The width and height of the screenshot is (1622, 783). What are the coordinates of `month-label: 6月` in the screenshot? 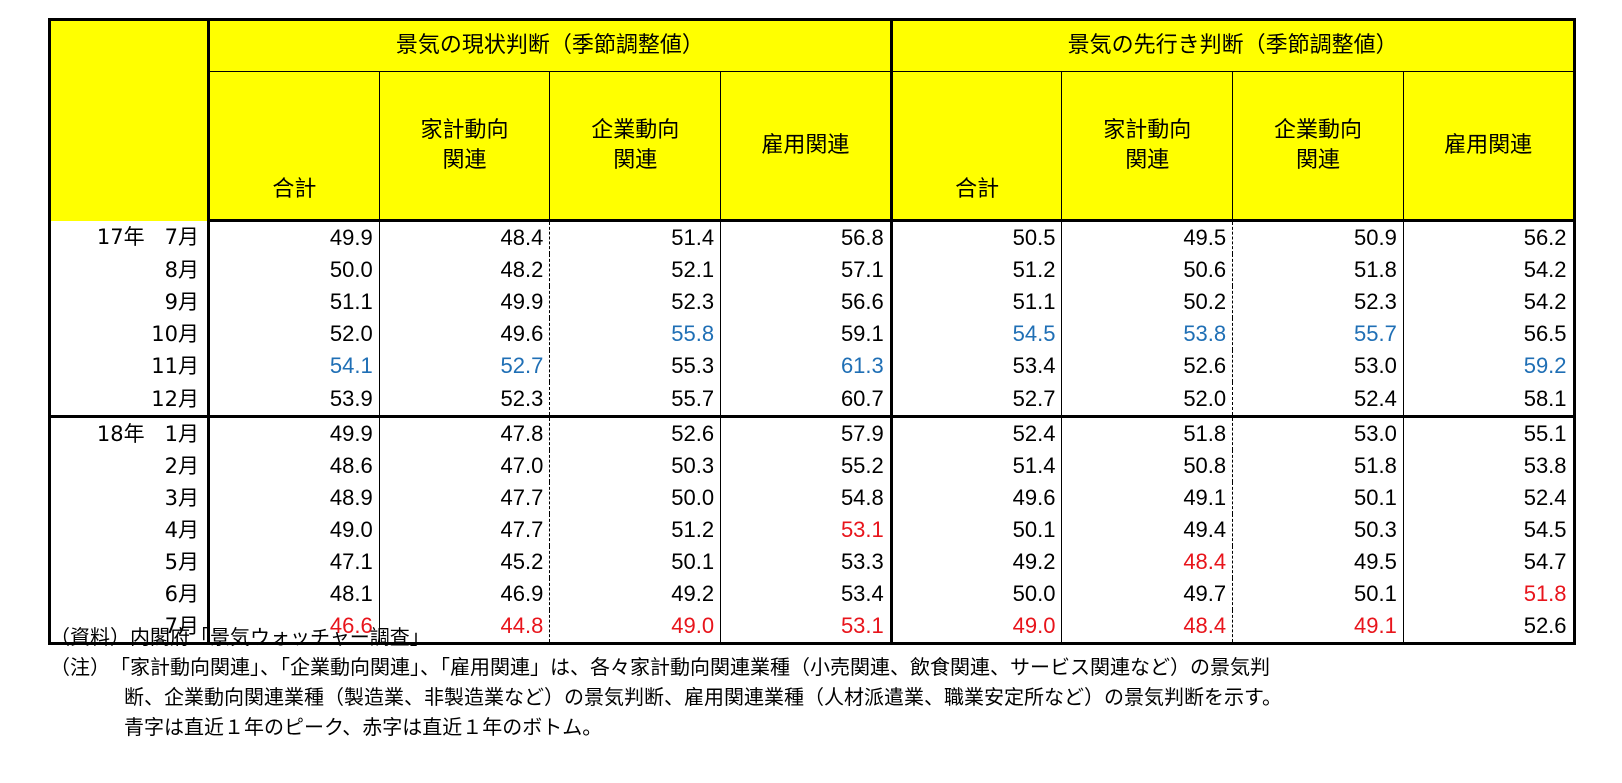 It's located at (181, 594).